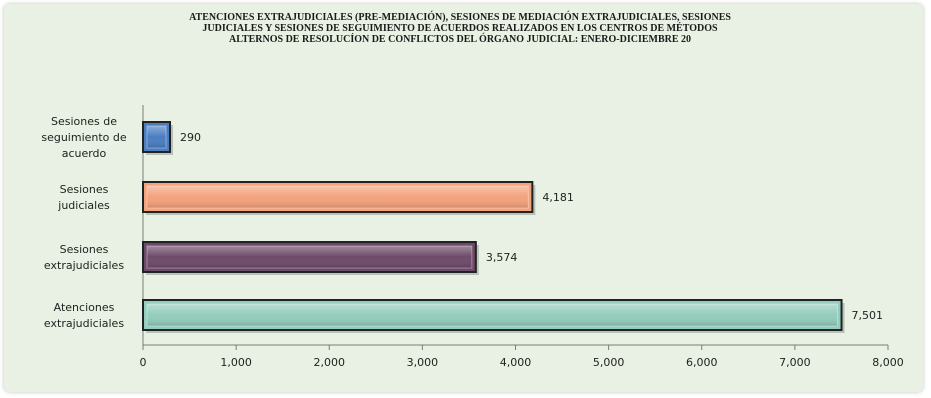 The image size is (931, 398). What do you see at coordinates (888, 362) in the screenshot?
I see `x-tick-label: 8,000` at bounding box center [888, 362].